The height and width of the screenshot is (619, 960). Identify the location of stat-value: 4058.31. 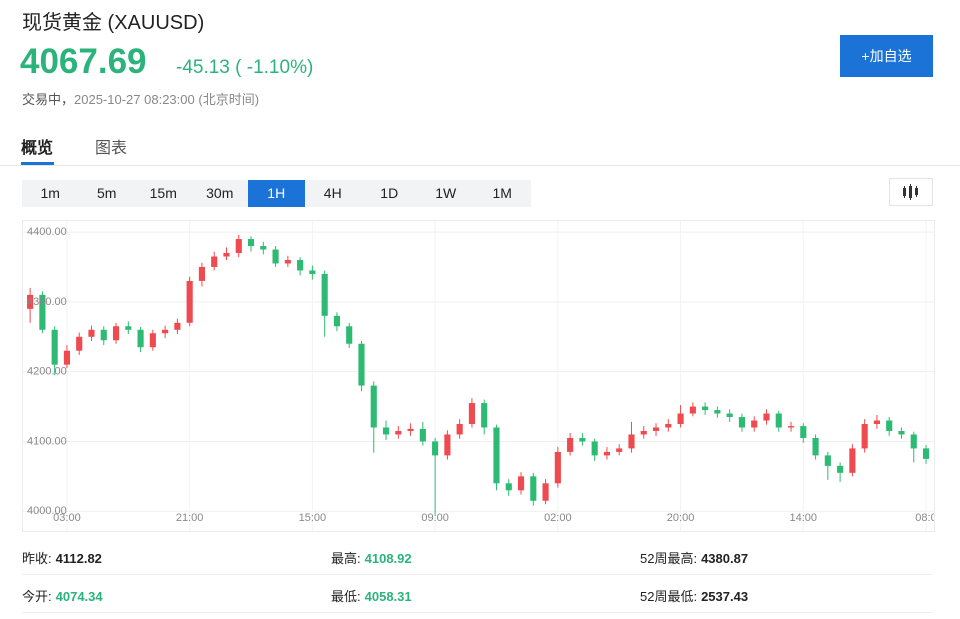
(388, 596).